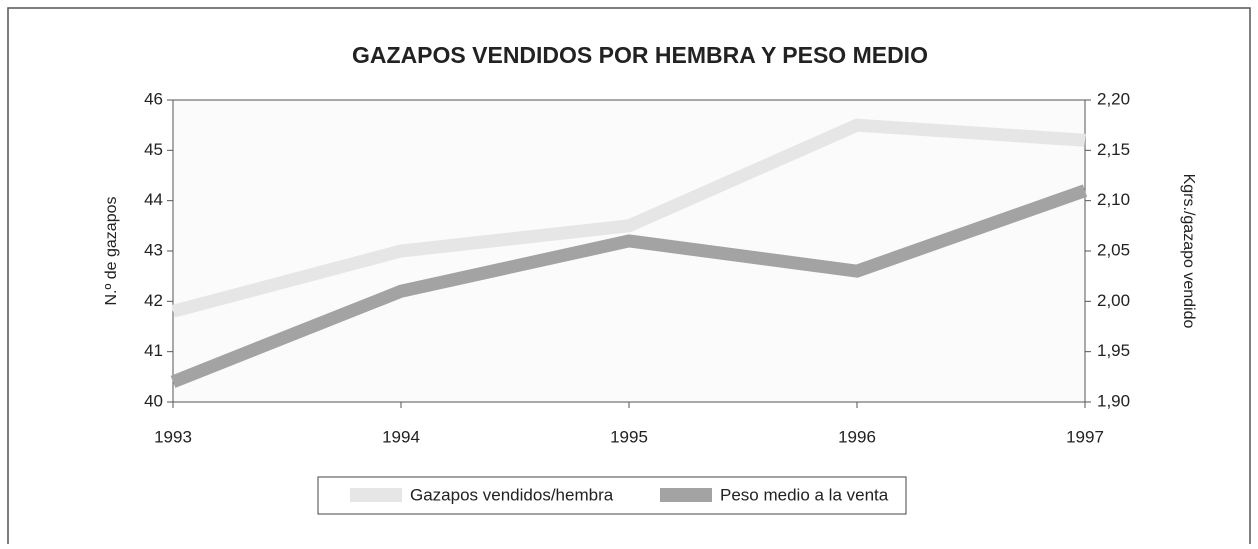  I want to click on x-tick-label: 1994, so click(401, 436).